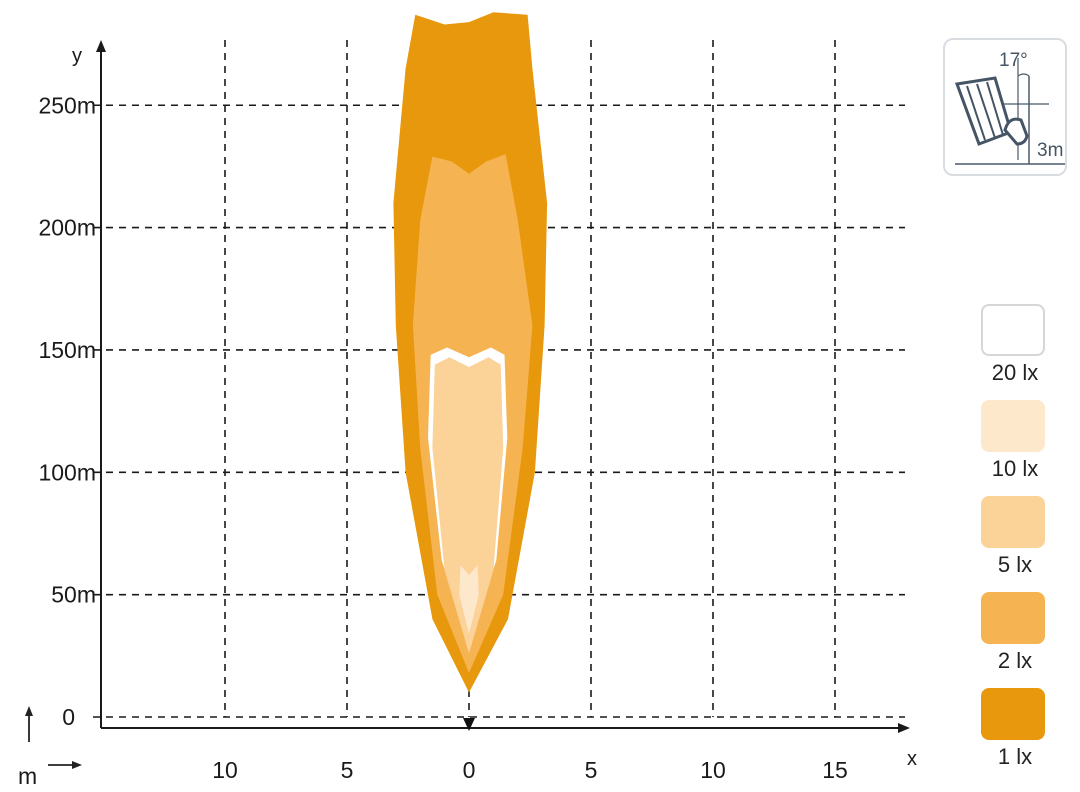  I want to click on legend-item: 10 lx, so click(1015, 446).